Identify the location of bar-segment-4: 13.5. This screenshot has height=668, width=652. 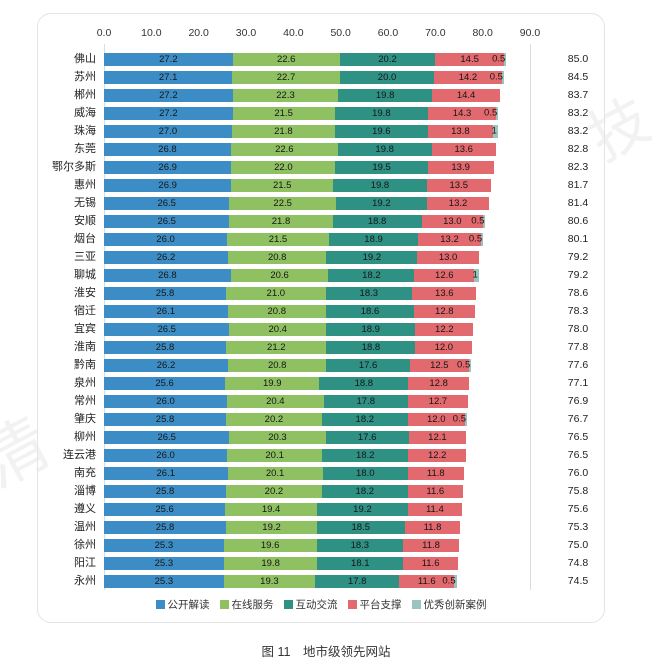
(458, 185).